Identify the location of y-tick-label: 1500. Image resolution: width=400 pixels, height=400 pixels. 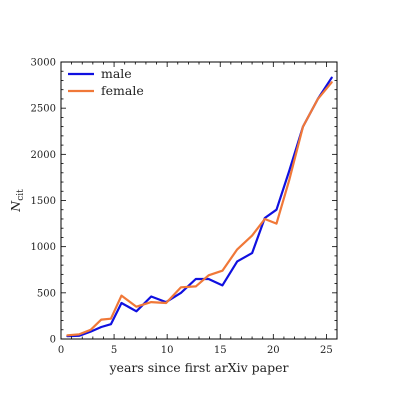
(43, 201).